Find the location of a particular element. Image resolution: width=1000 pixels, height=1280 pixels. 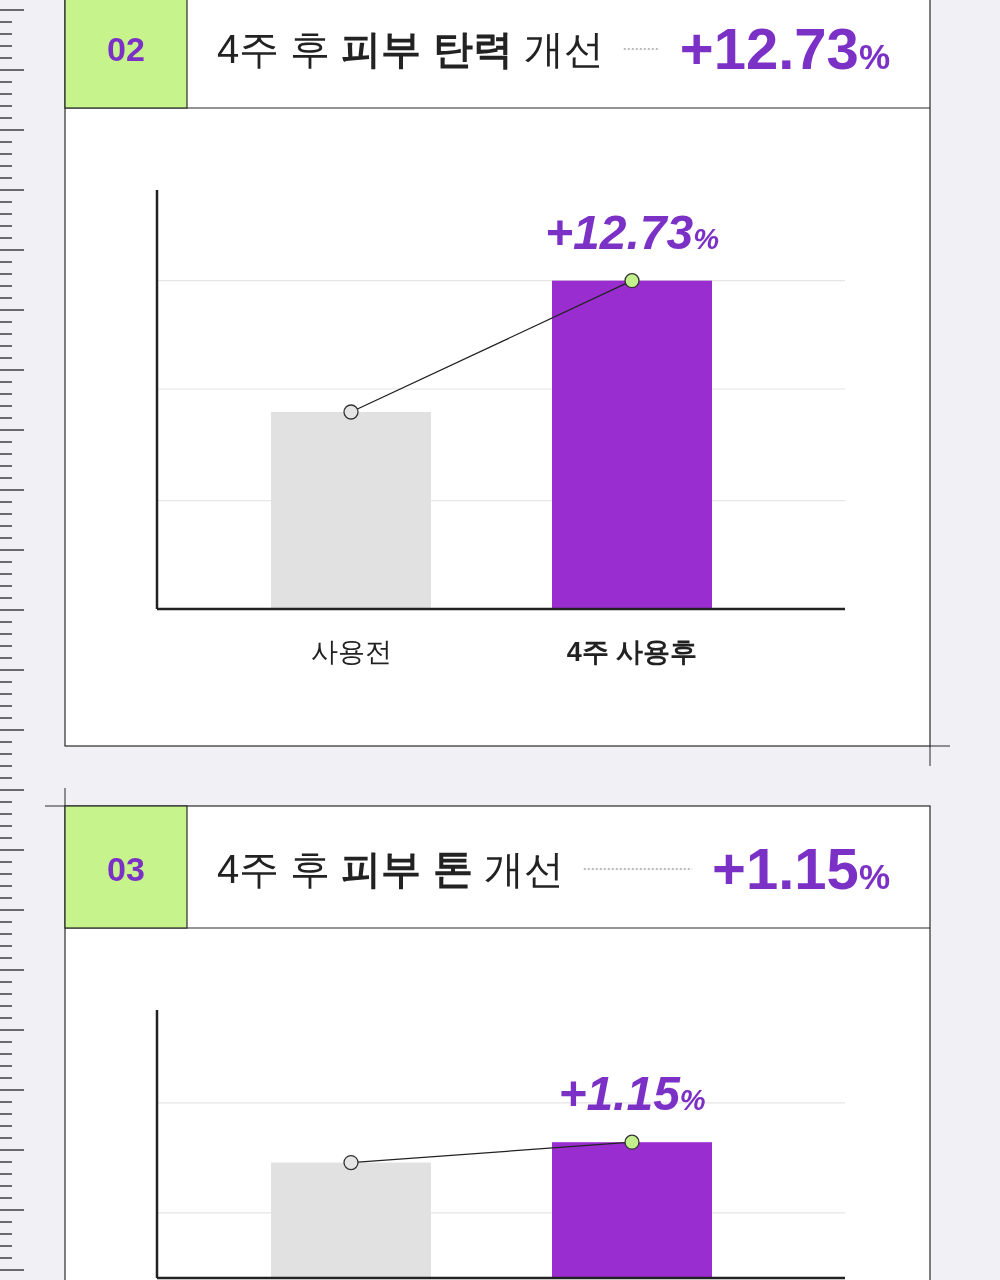

text: 02 is located at coordinates (126, 49).